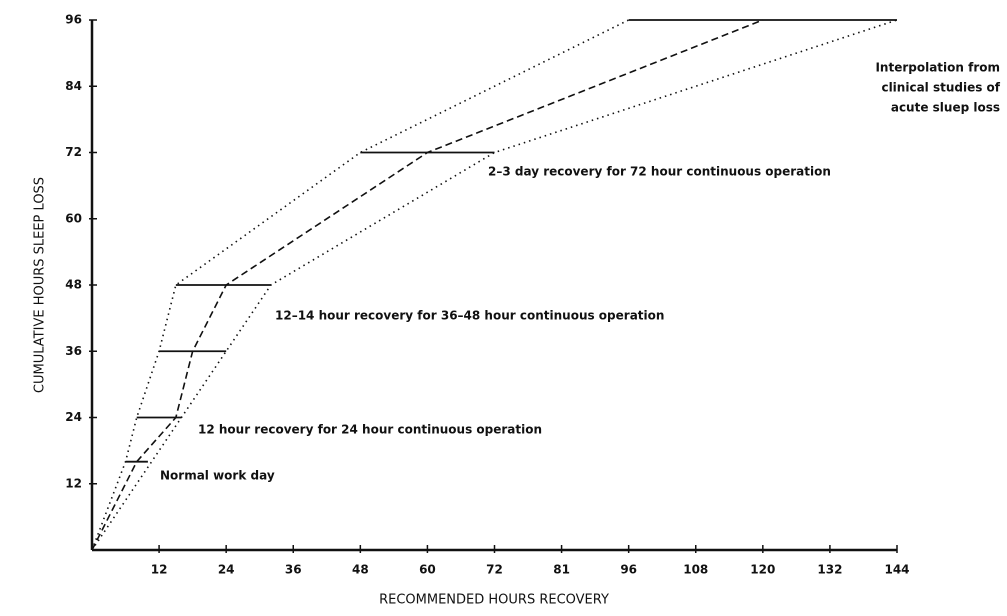 Image resolution: width=1007 pixels, height=616 pixels. What do you see at coordinates (73, 351) in the screenshot?
I see `y-tick-label: 36` at bounding box center [73, 351].